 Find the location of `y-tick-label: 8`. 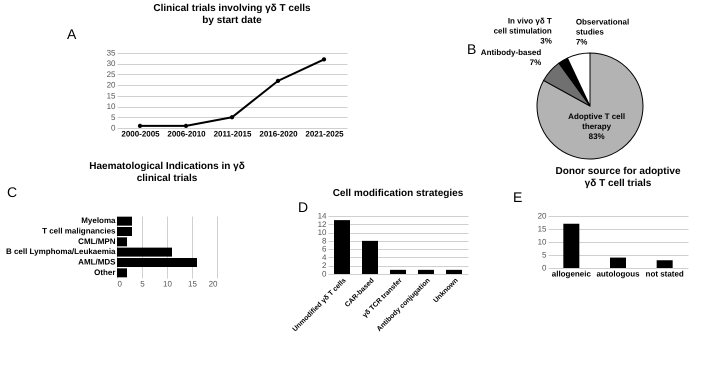

y-tick-label: 8 is located at coordinates (325, 241).